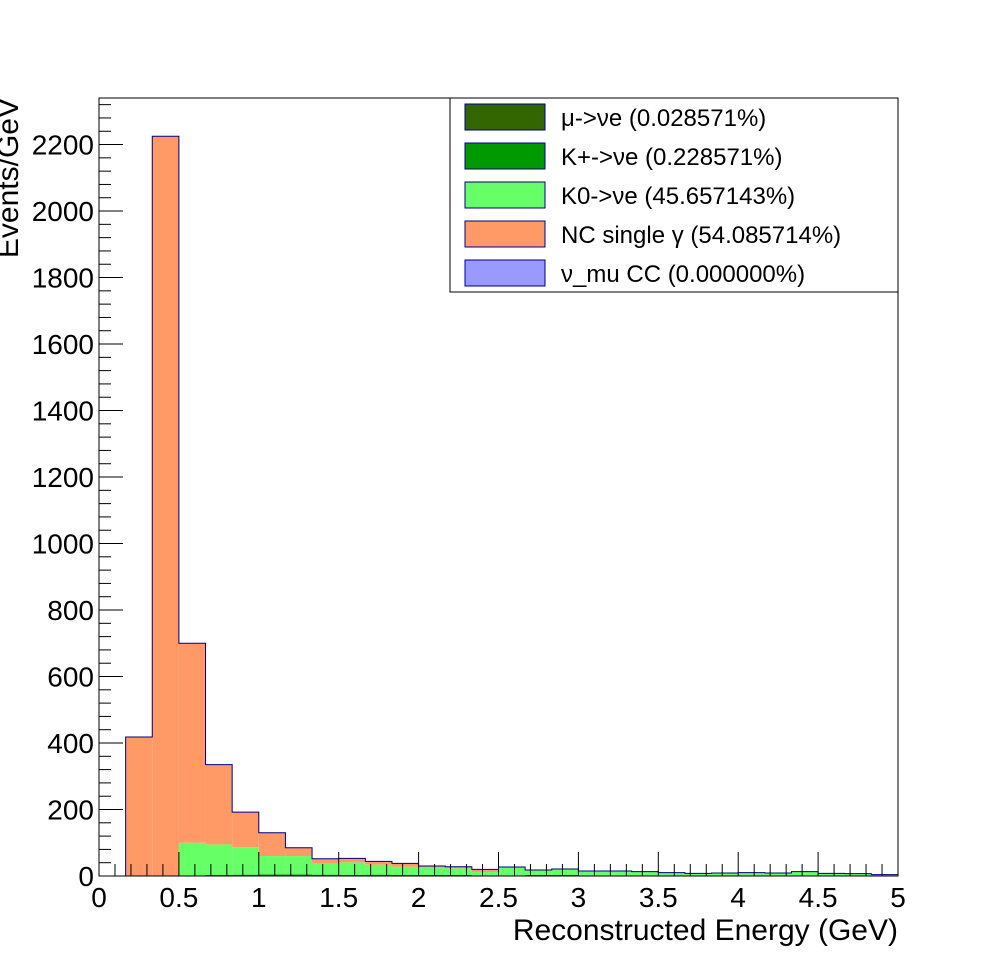 The image size is (998, 974). I want to click on legend-label-0: μ->νe (0.028571%), so click(663, 118).